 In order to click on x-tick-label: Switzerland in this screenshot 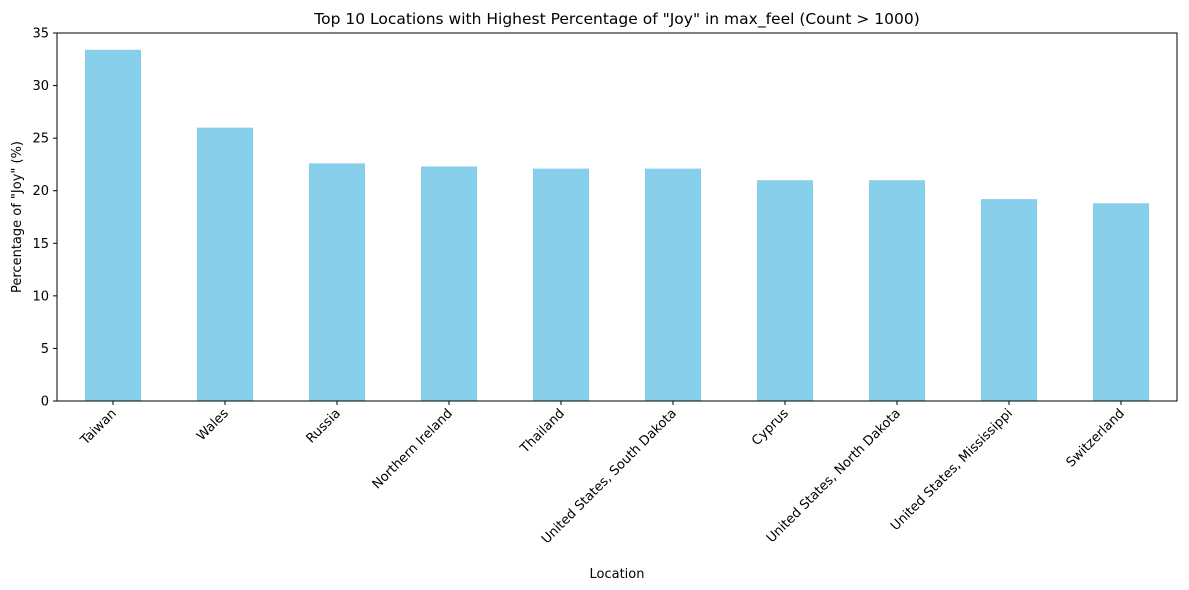, I will do `click(1096, 438)`.